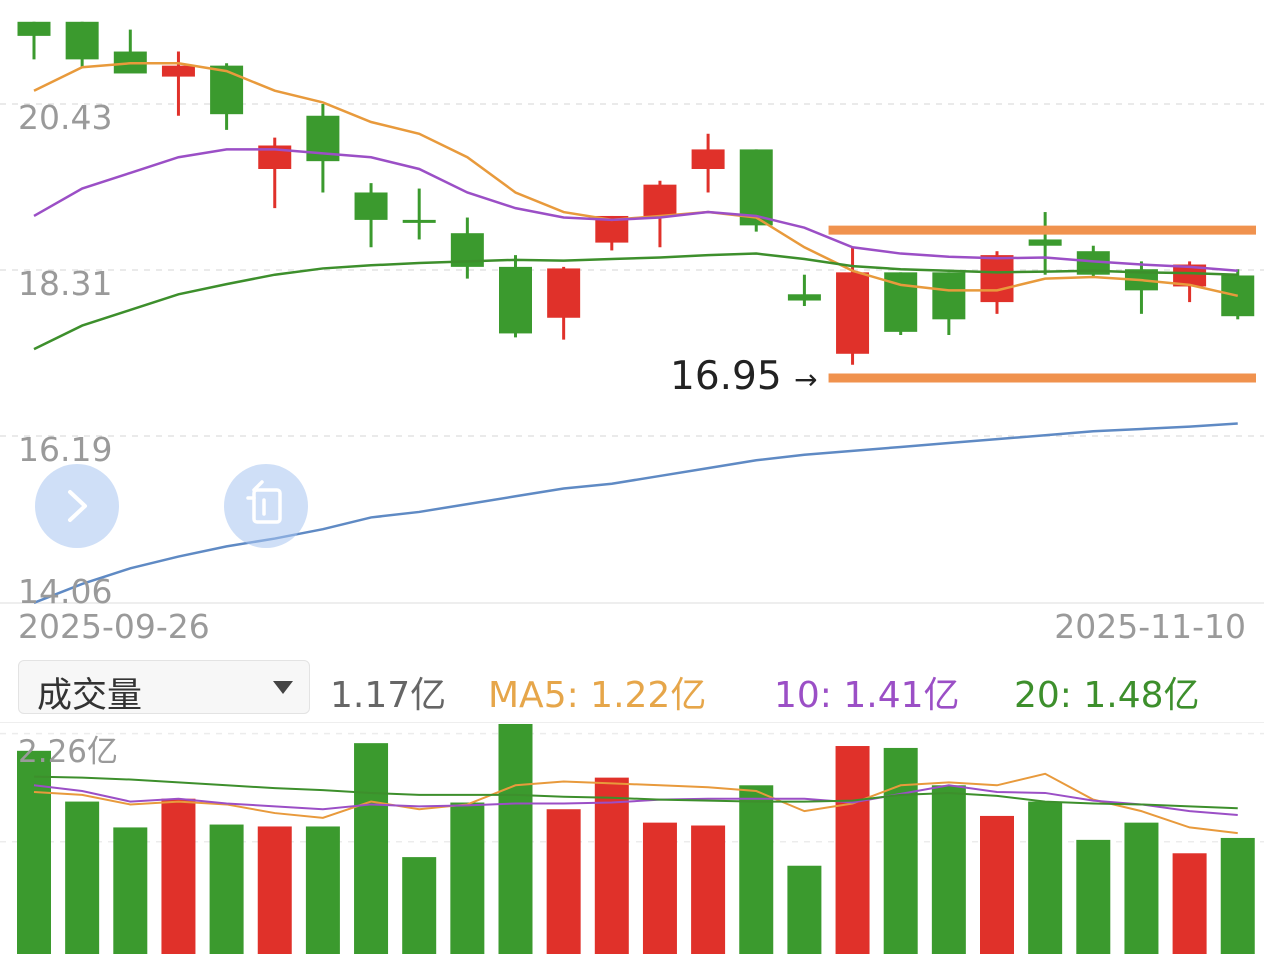 This screenshot has width=1264, height=954. I want to click on pattern-button, so click(266, 506).